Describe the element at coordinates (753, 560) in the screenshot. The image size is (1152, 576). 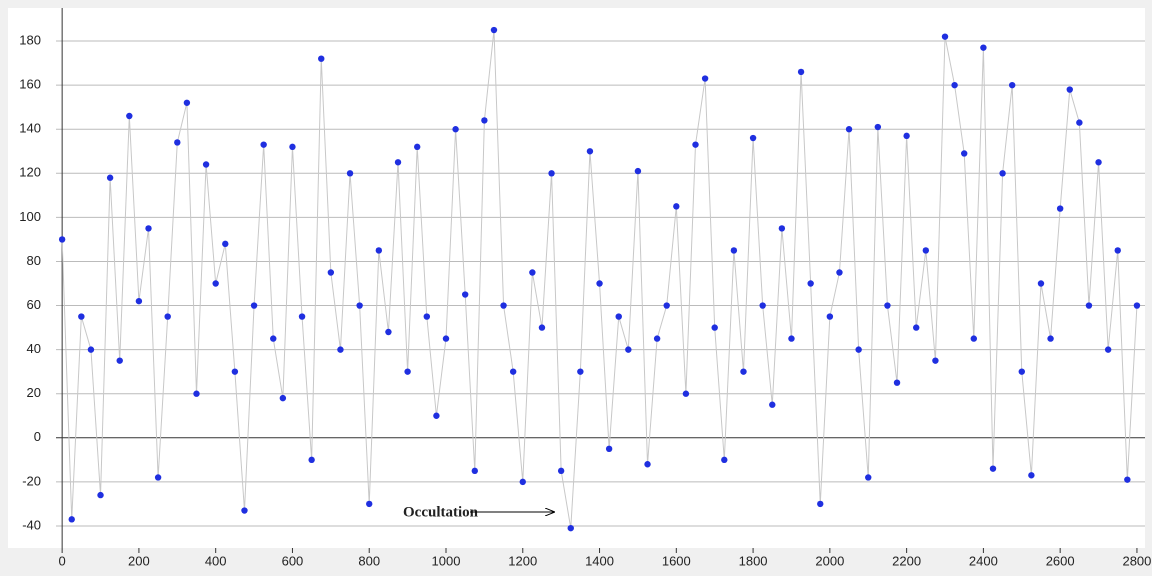
I see `x-tick-label: 1800` at that location.